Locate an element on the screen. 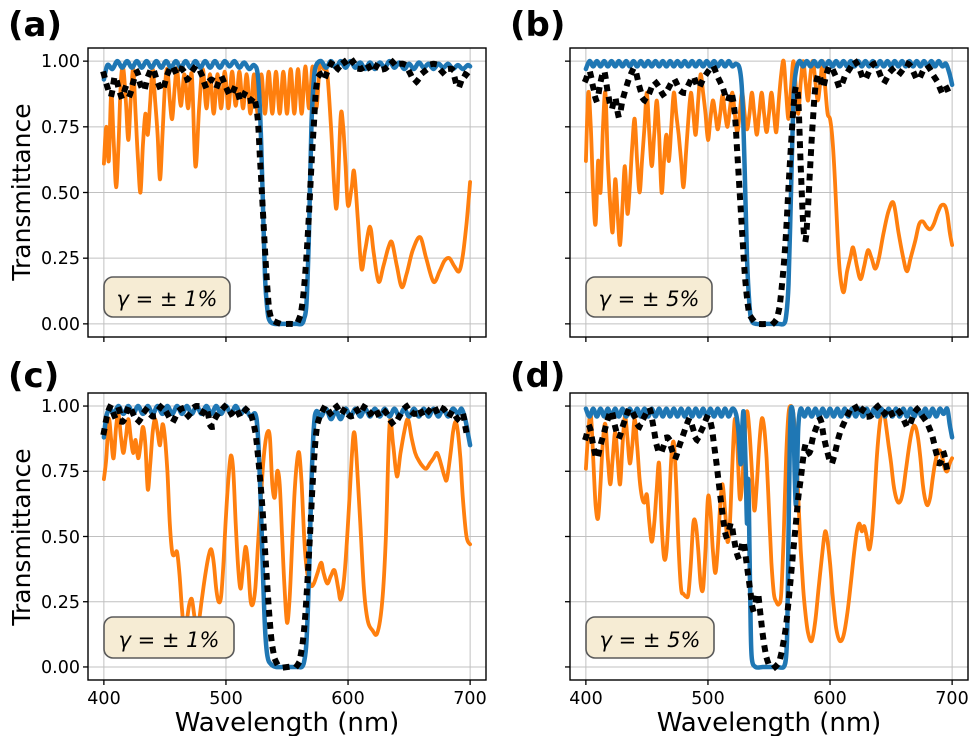  curve-c-black-dotted is located at coordinates (287, 536).